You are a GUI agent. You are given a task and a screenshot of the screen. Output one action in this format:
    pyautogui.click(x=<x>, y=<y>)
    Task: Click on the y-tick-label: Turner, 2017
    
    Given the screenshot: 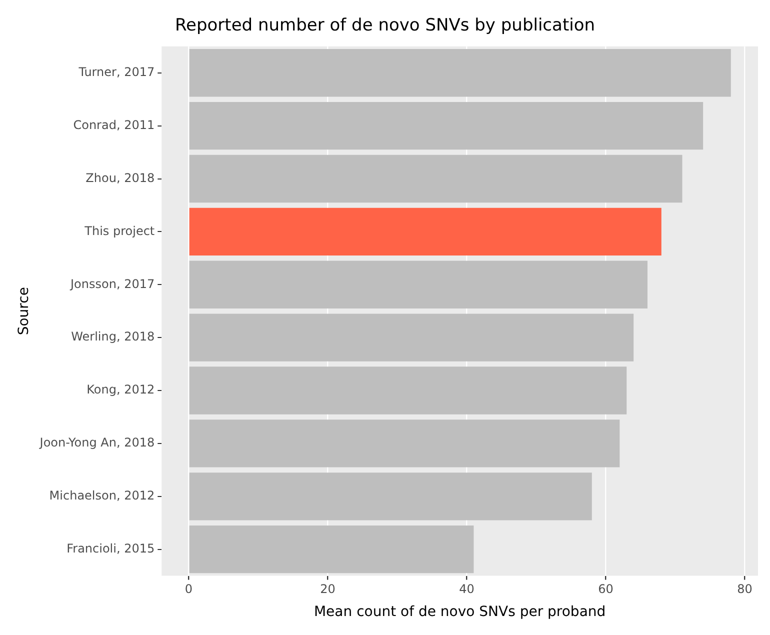 What is the action you would take?
    pyautogui.click(x=116, y=71)
    